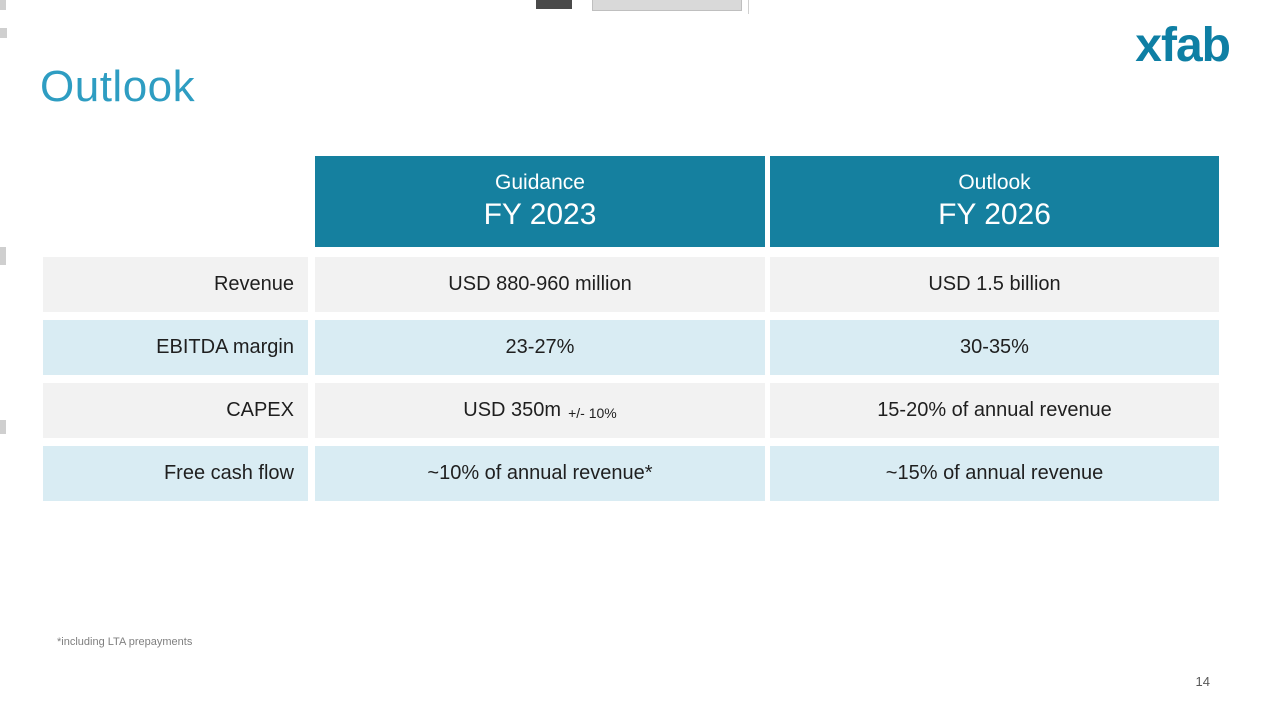 The height and width of the screenshot is (710, 1262). What do you see at coordinates (175, 473) in the screenshot?
I see `row-label: Free cash flow` at bounding box center [175, 473].